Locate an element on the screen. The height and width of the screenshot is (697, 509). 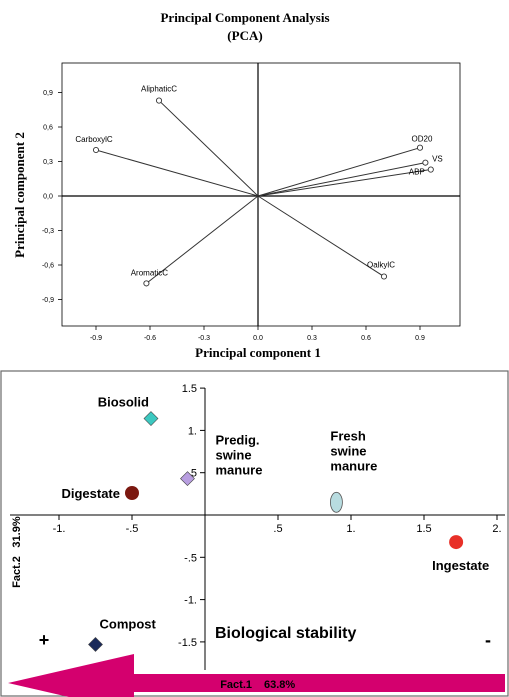
chart2-x-tick-label: 1.5 is located at coordinates (423, 529).